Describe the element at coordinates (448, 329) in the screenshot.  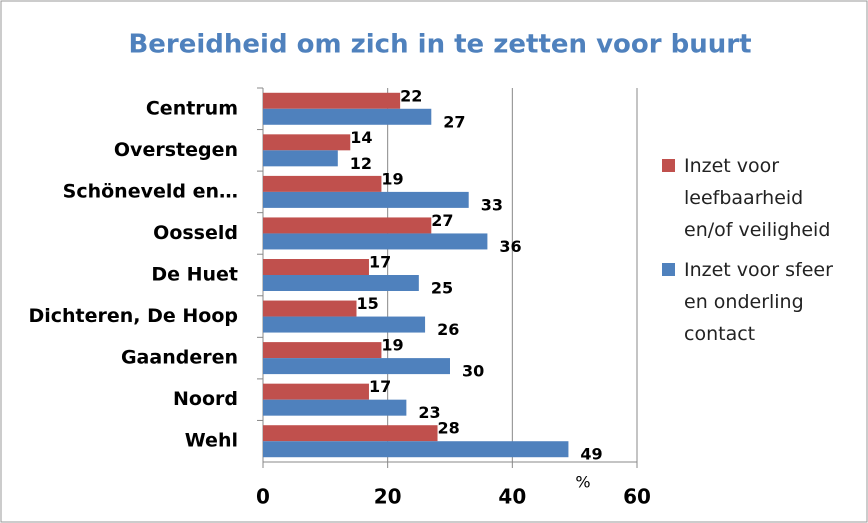
I see `value-label: 26` at that location.